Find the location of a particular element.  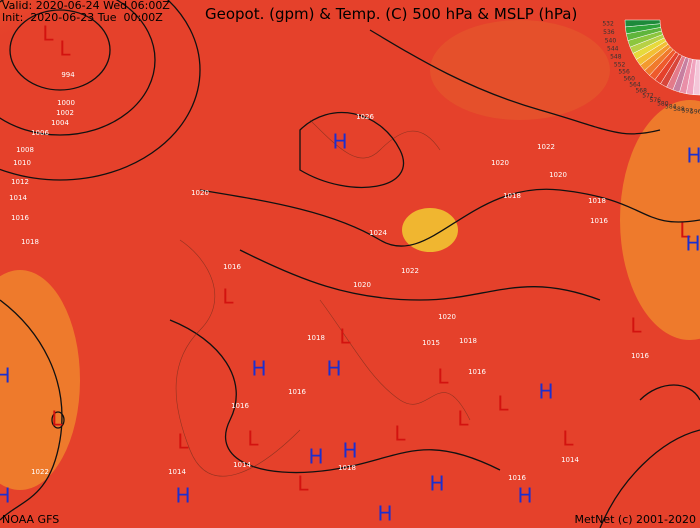

legend-label: 548 is located at coordinates (616, 57).